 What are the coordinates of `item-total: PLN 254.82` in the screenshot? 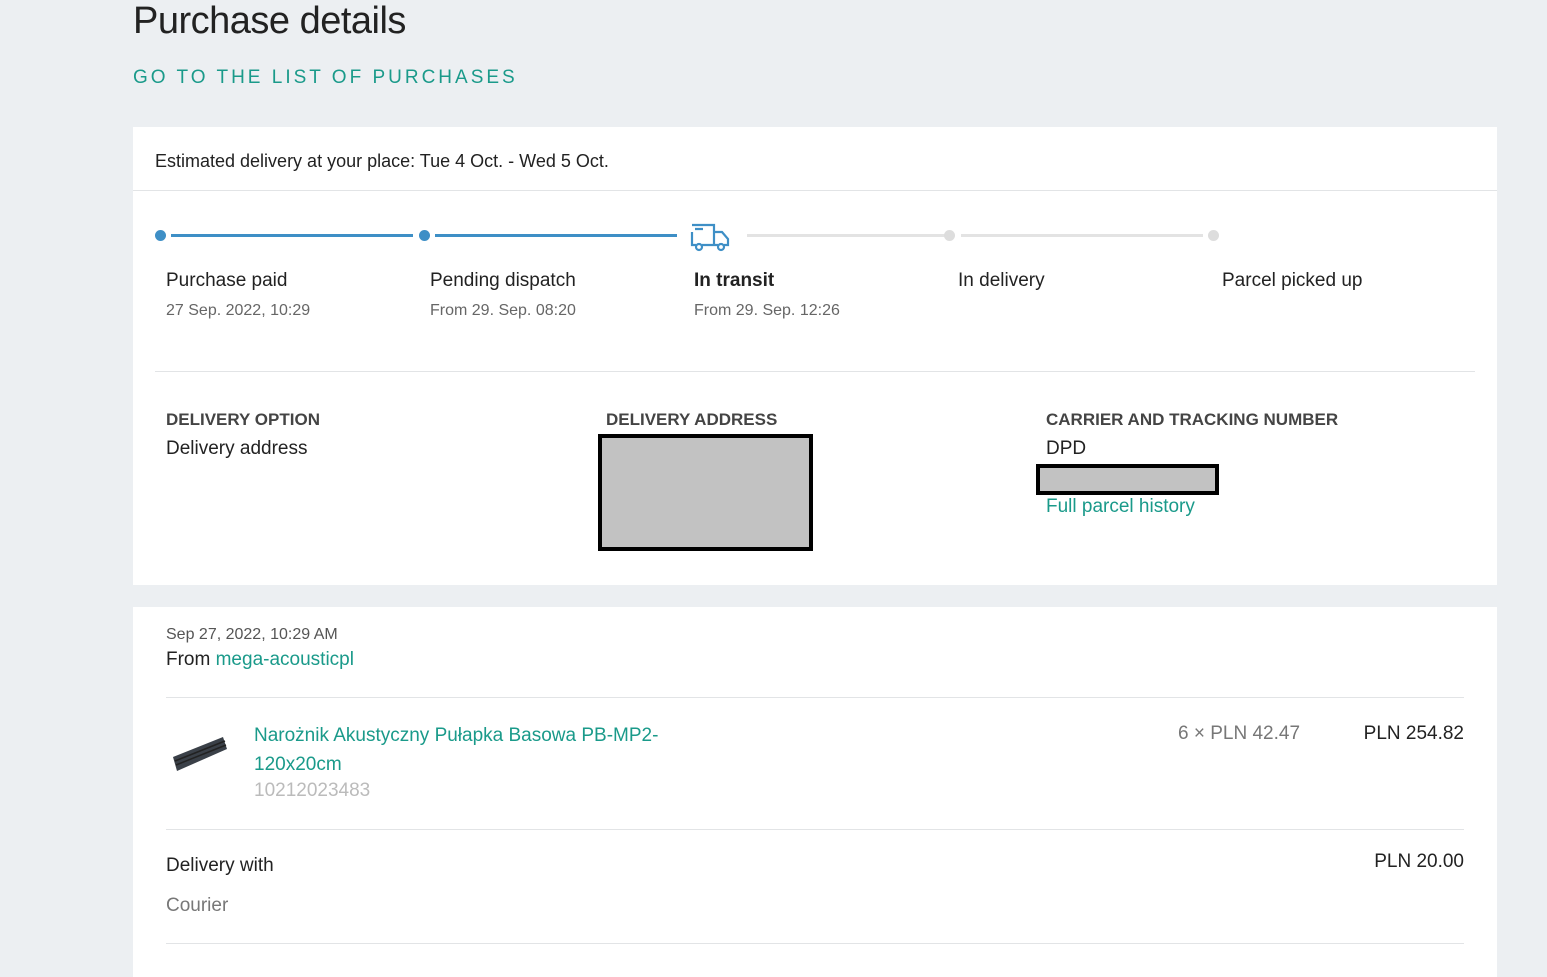 It's located at (1413, 733).